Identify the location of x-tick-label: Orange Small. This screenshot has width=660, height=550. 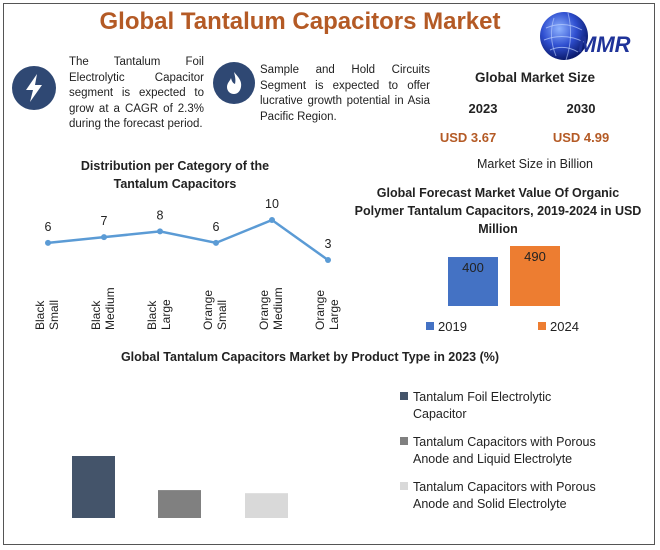
(215, 310).